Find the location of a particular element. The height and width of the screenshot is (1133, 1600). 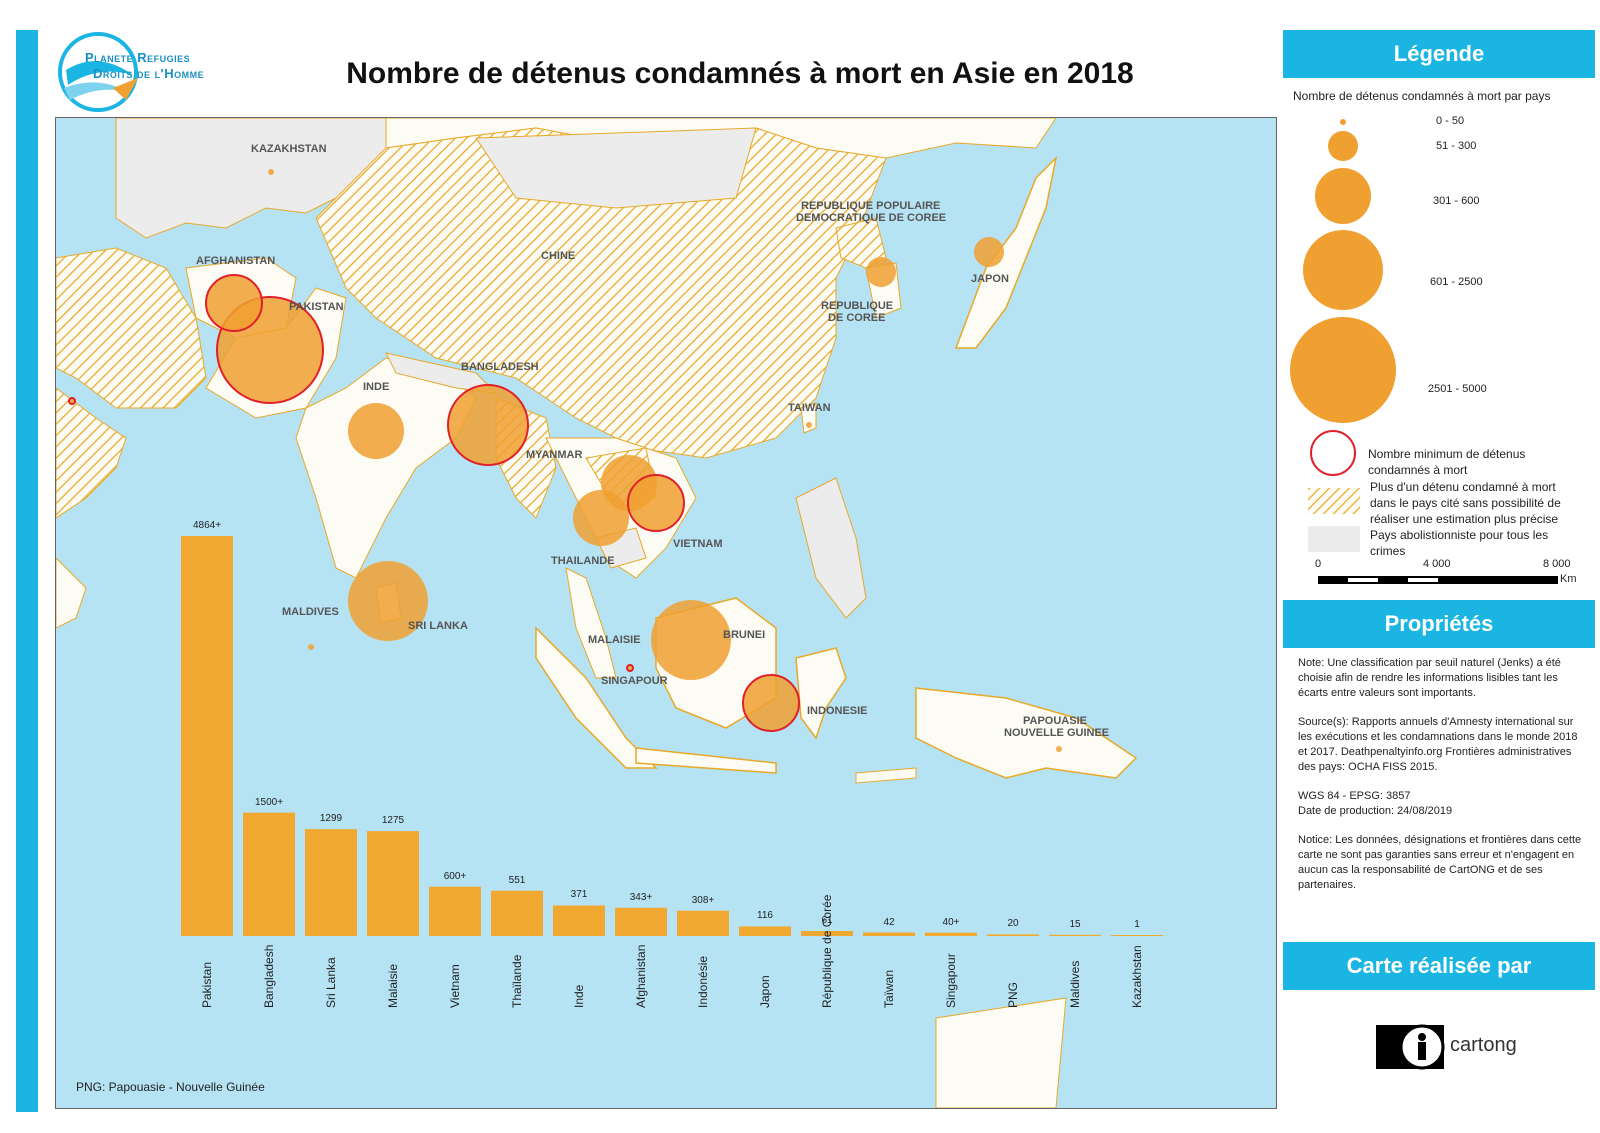

label-bangladesh: BANGLADESH is located at coordinates (500, 367).